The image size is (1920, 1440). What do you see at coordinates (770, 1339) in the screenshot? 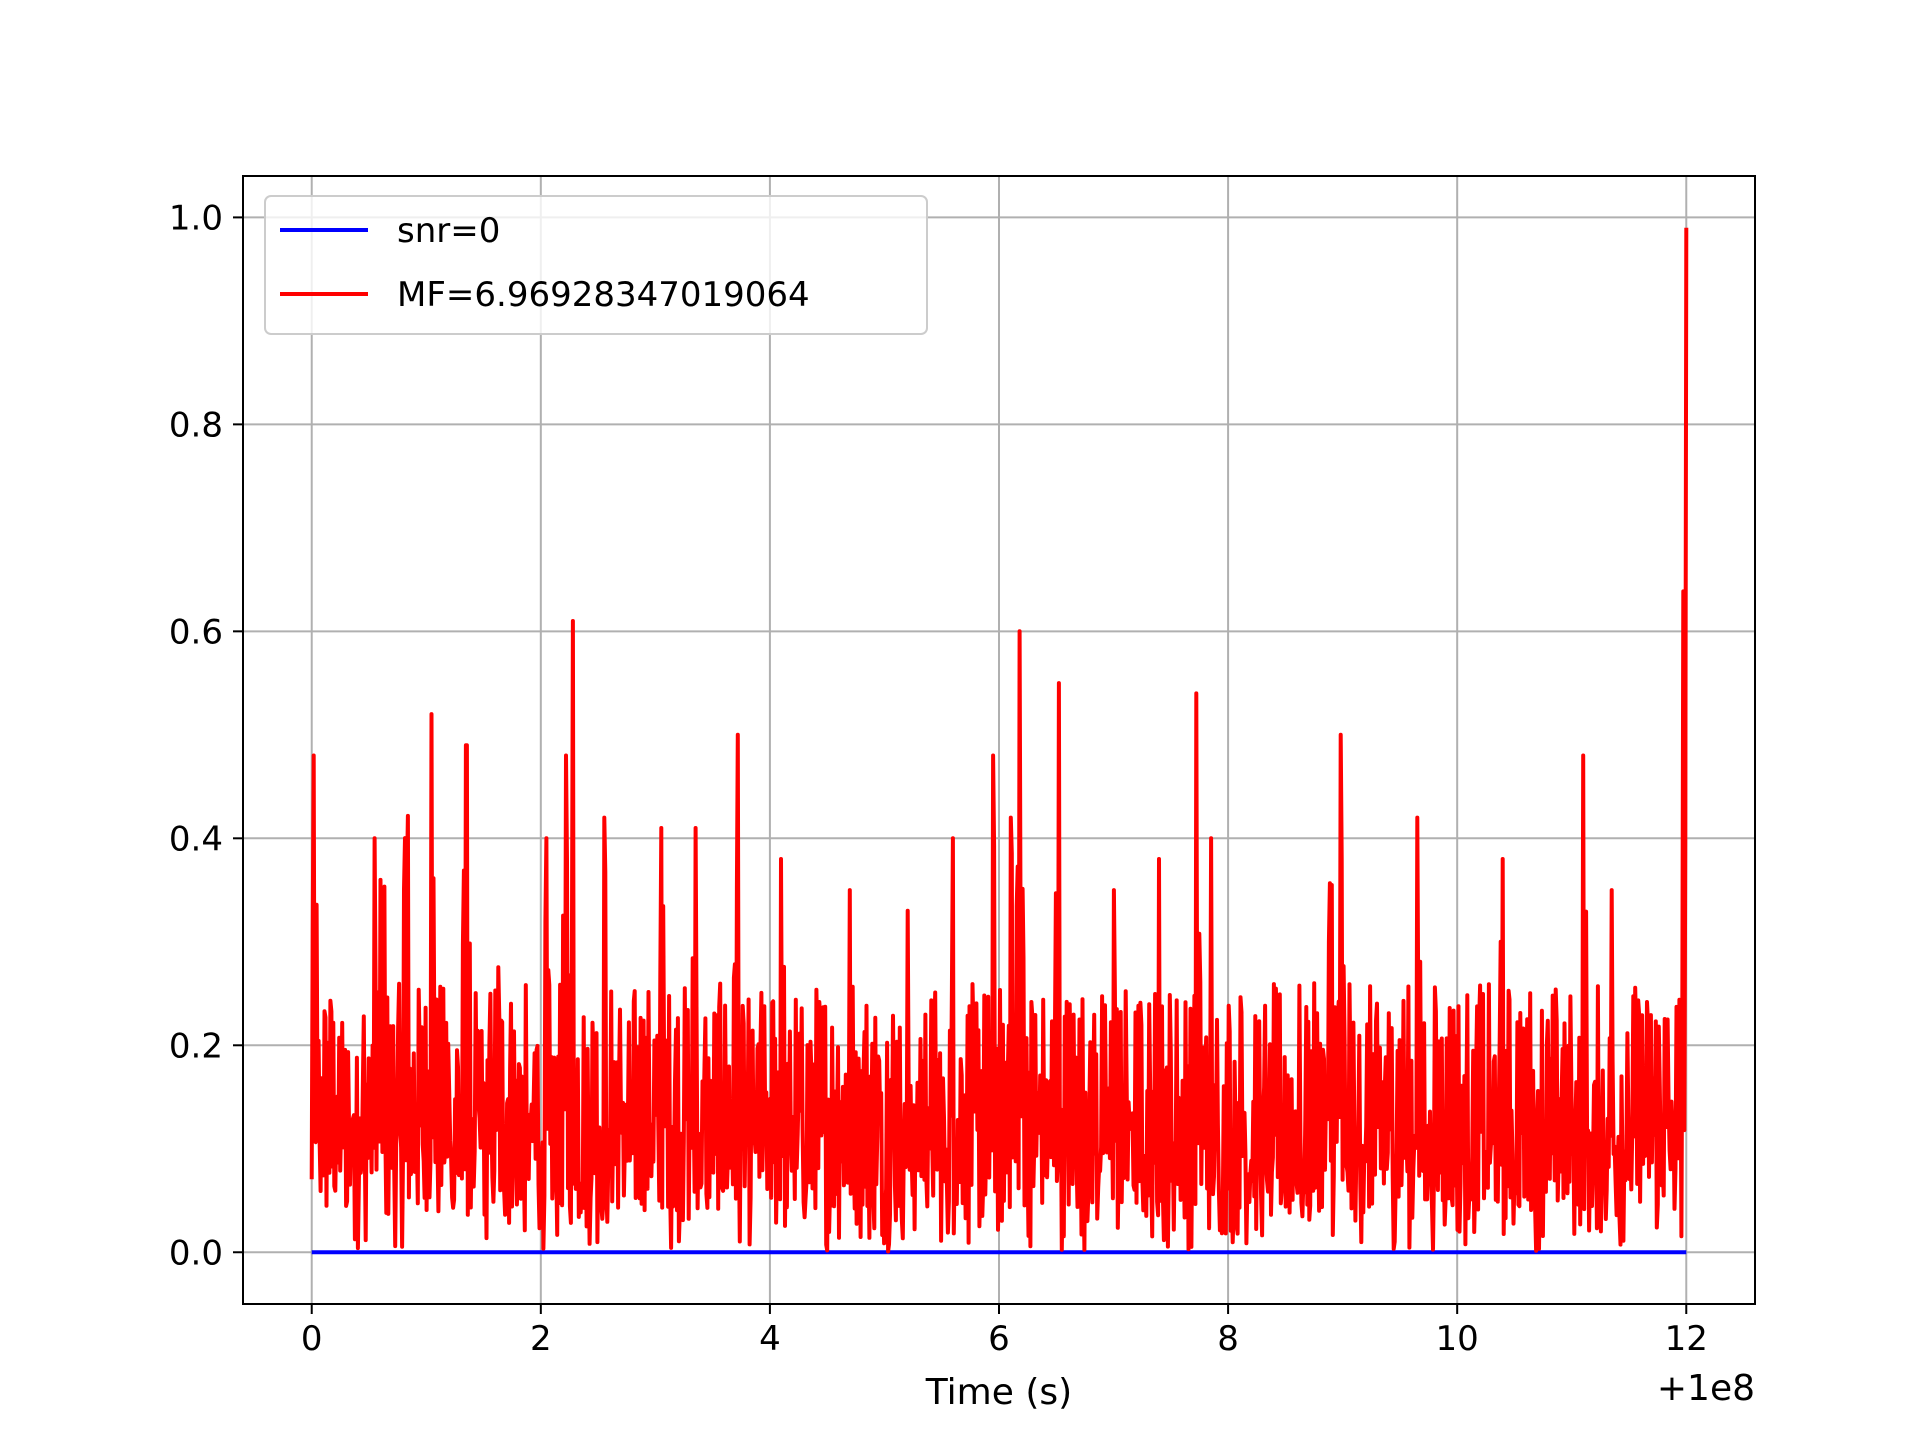
I see `x-tick-label: 4` at bounding box center [770, 1339].